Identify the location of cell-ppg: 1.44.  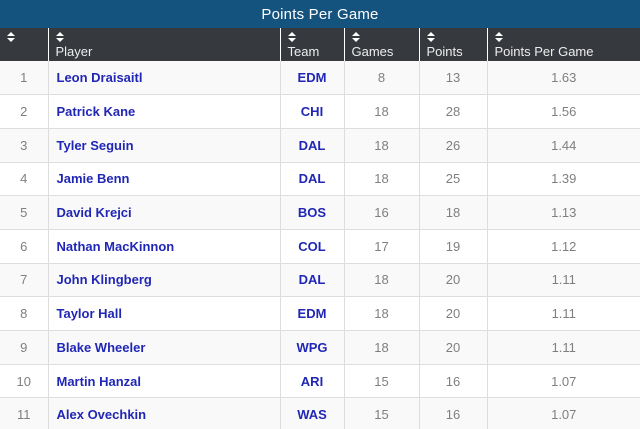
(563, 145).